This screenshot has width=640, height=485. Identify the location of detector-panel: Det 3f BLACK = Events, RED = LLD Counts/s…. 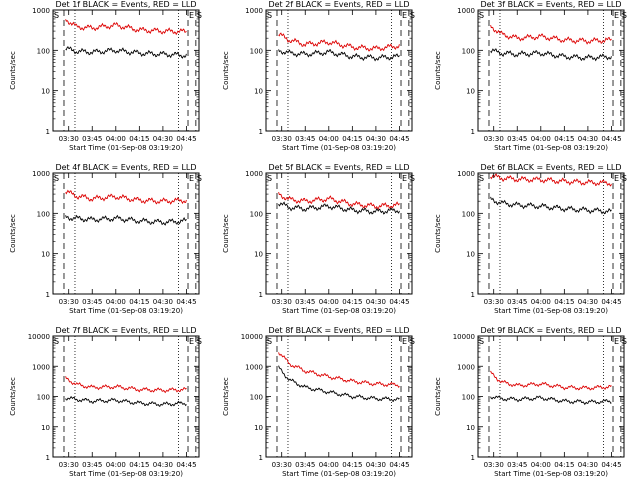
(530, 76).